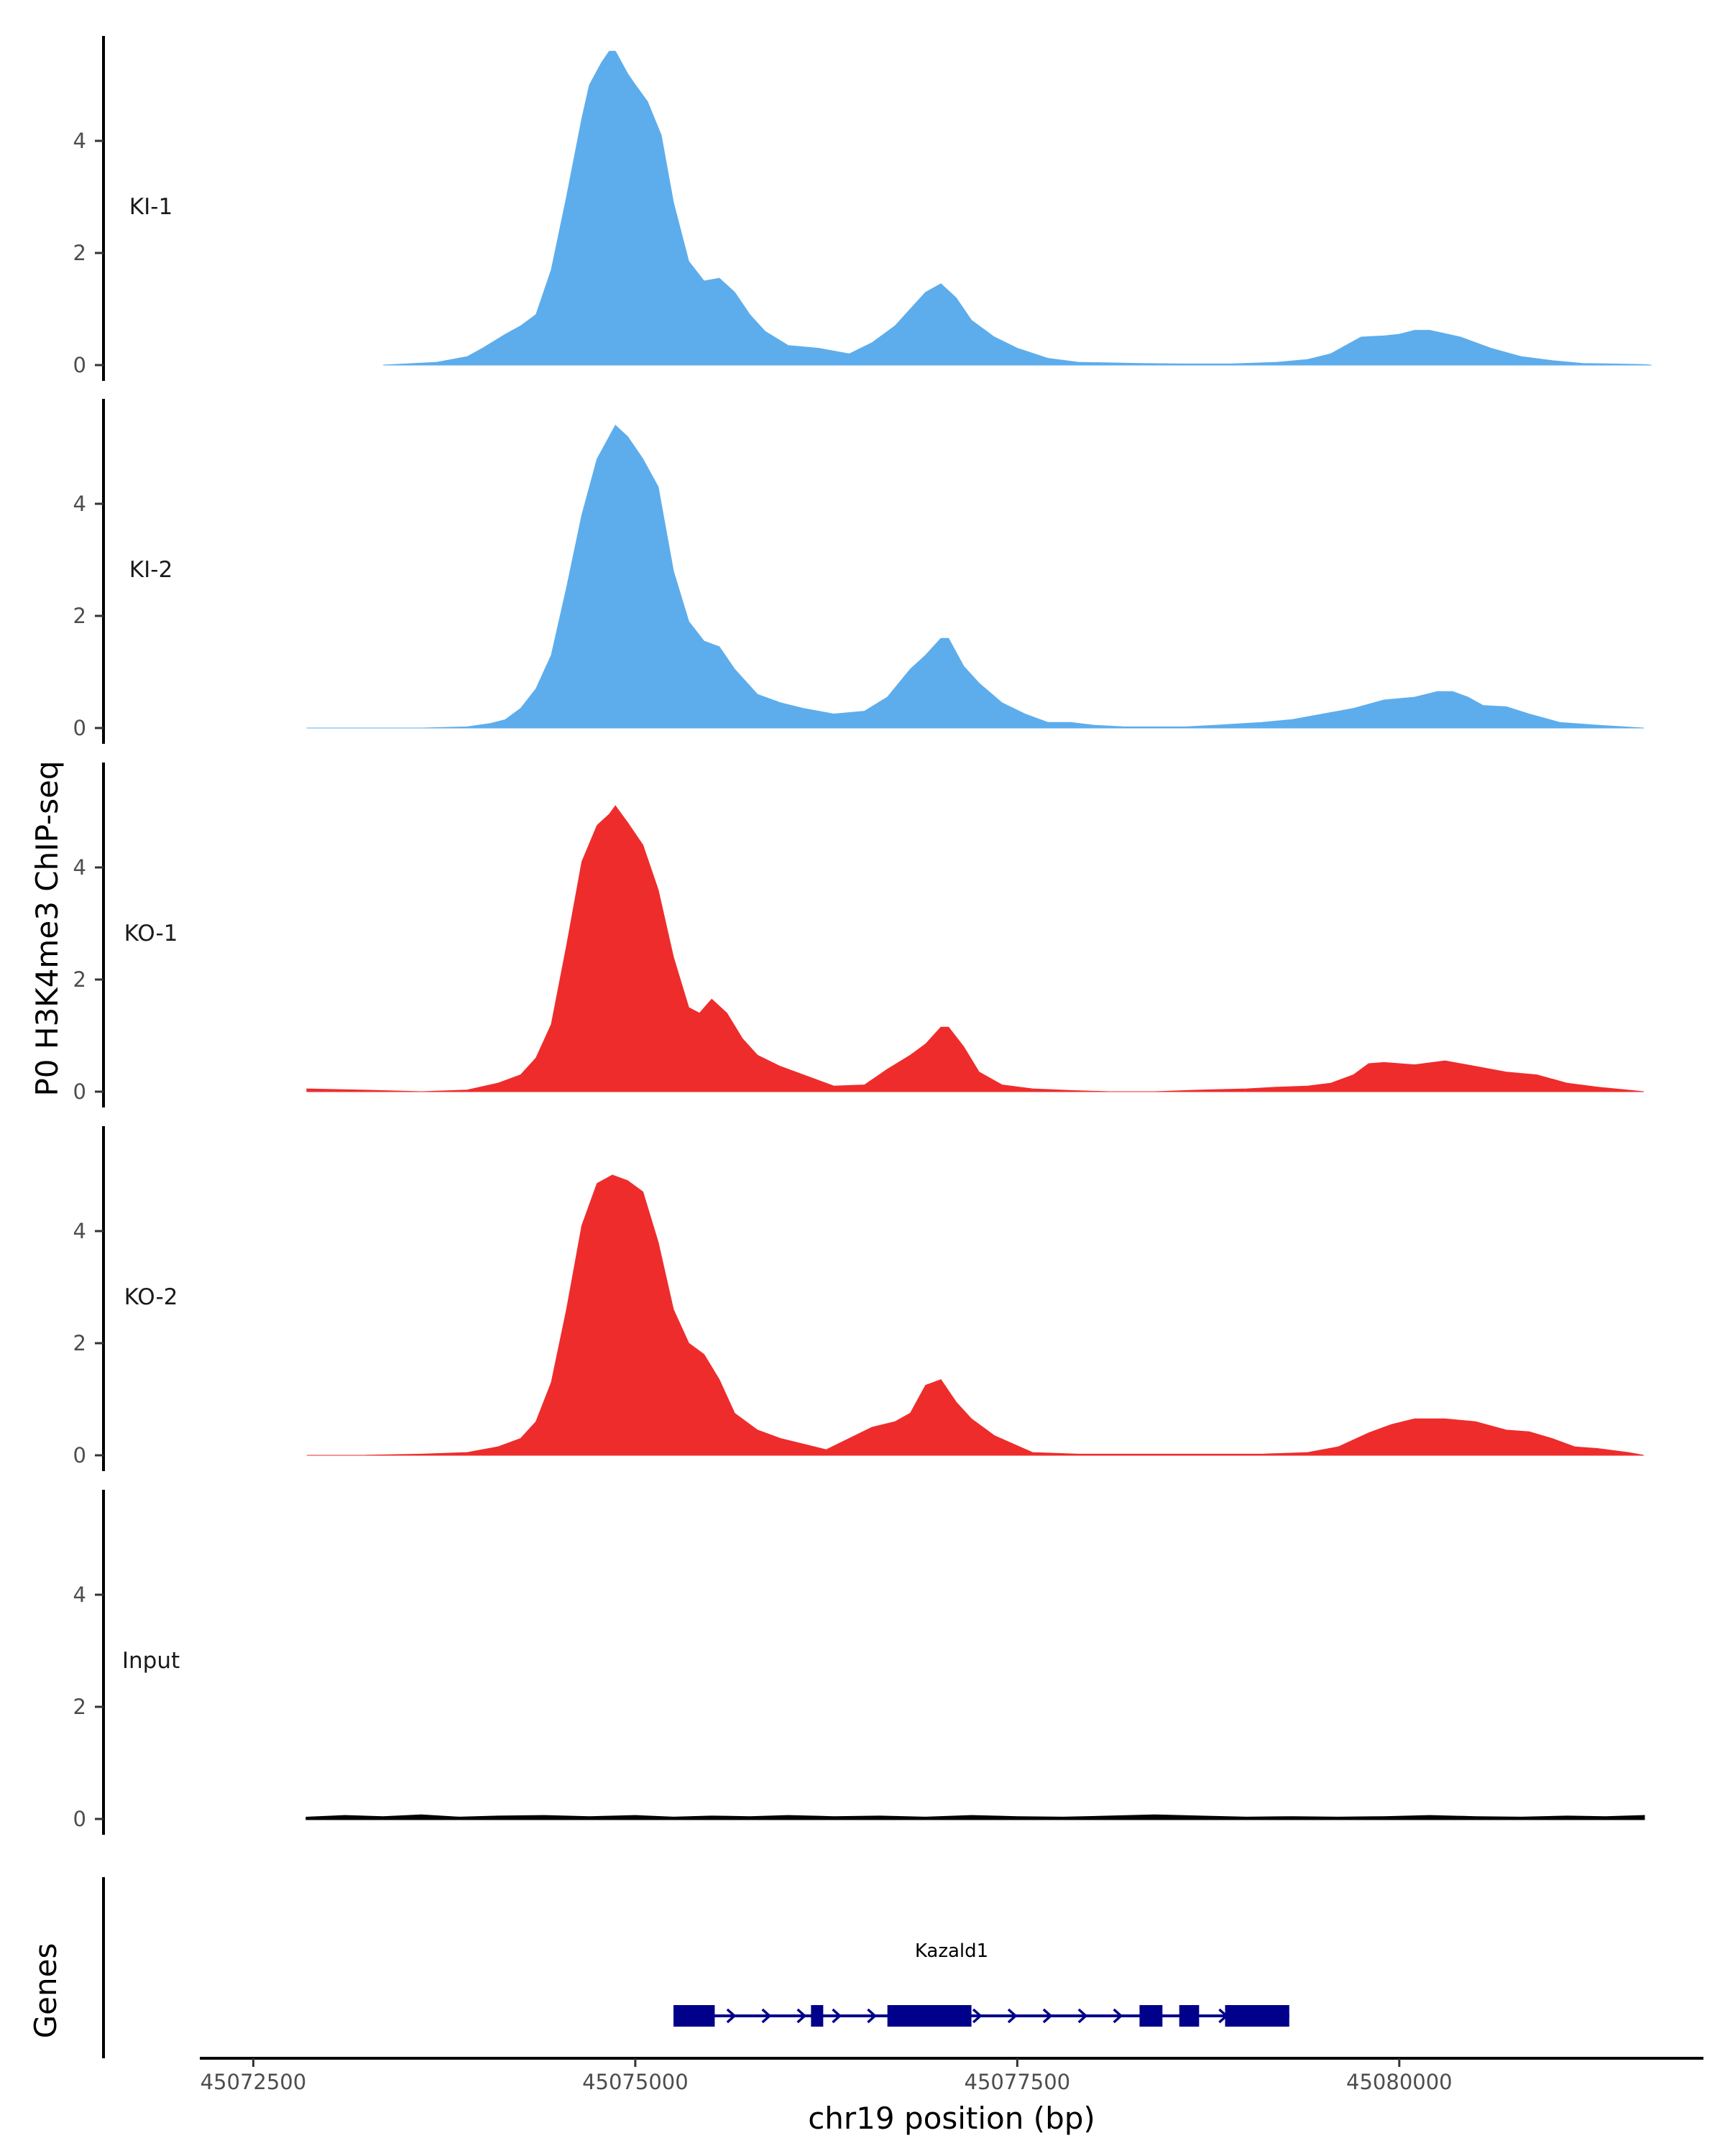 The height and width of the screenshot is (2156, 1725). What do you see at coordinates (254, 2082) in the screenshot?
I see `x-tick-label: 45072500` at bounding box center [254, 2082].